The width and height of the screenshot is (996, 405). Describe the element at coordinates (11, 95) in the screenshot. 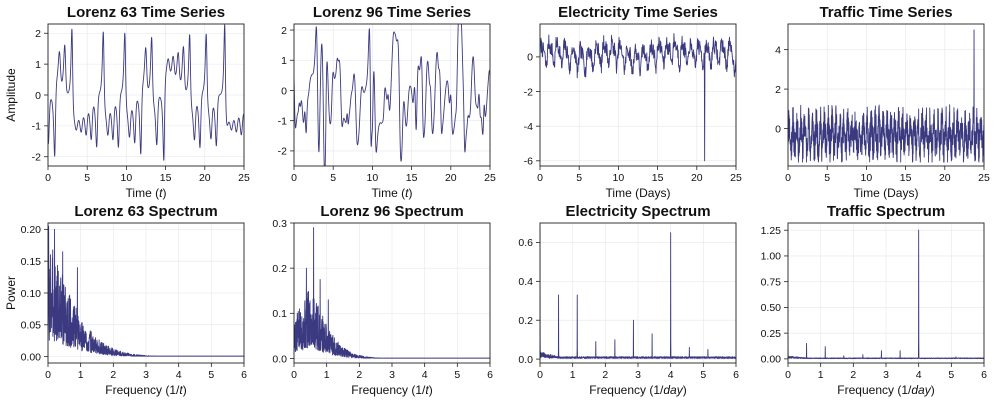

I see `y-axis-label: Amplitude` at that location.